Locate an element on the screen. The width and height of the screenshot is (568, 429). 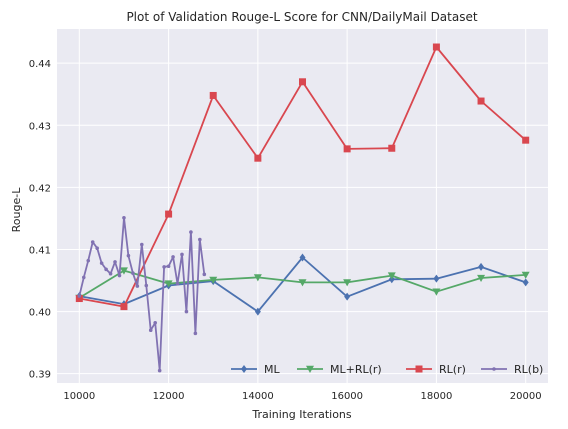
x-tick-label: 20000 is located at coordinates (526, 396).